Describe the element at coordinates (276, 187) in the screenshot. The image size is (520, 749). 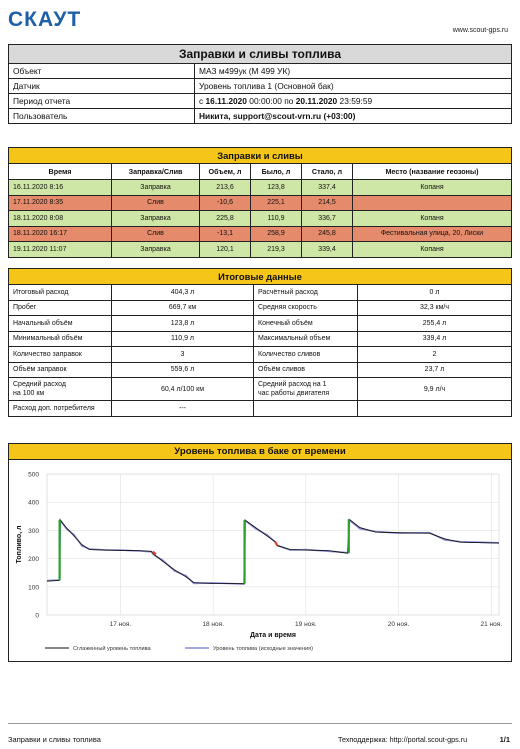
I see `event-cell-before: 123,8` at that location.